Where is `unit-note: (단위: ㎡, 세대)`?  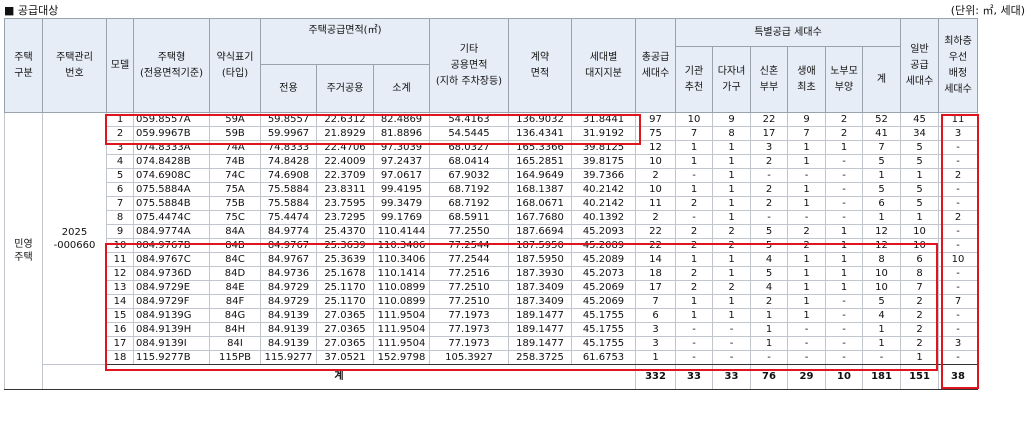
unit-note: (단위: ㎡, 세대) is located at coordinates (987, 10).